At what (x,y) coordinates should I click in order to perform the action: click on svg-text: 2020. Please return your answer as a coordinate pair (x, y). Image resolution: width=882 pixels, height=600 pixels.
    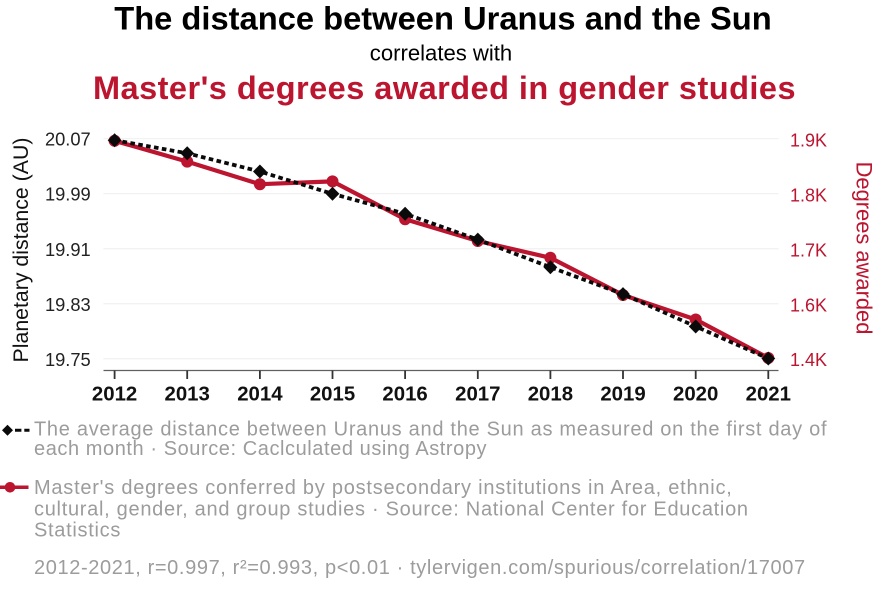
    Looking at the image, I should click on (695, 394).